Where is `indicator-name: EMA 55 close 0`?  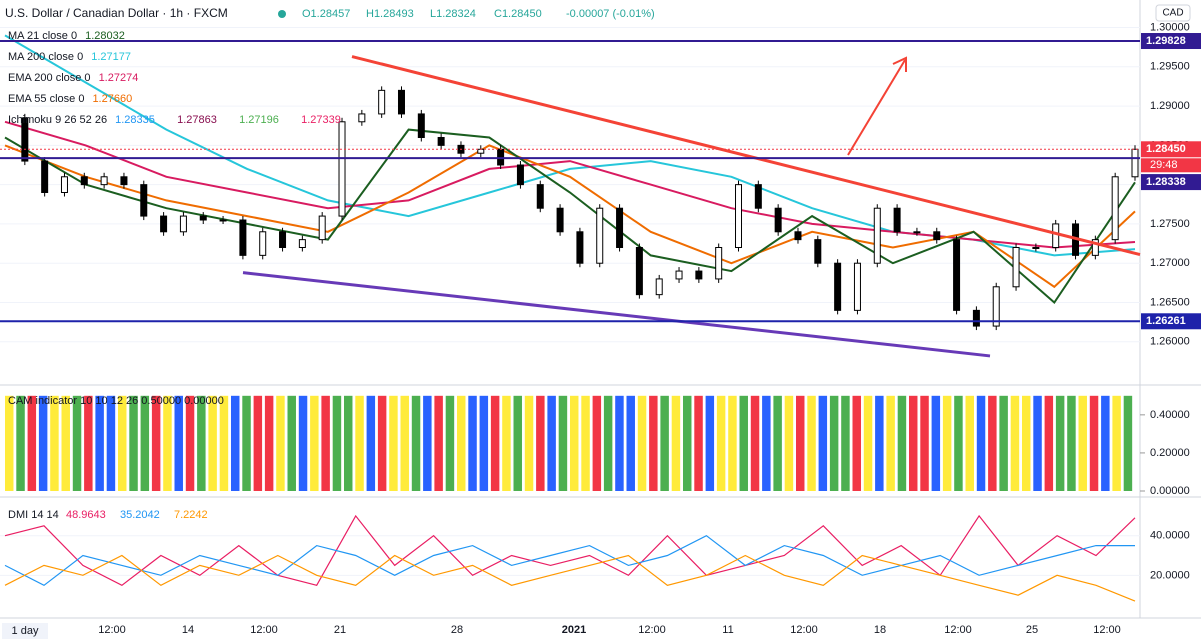 indicator-name: EMA 55 close 0 is located at coordinates (46, 99).